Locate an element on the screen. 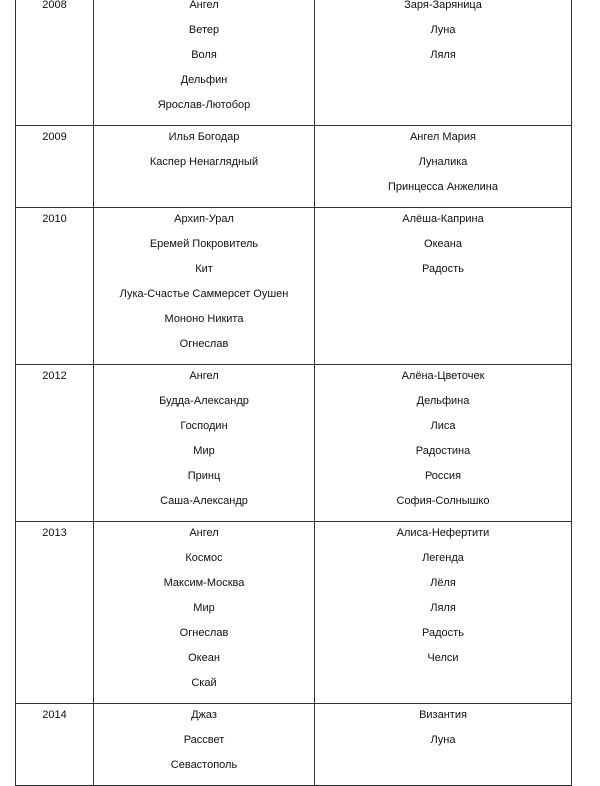 Image resolution: width=600 pixels, height=786 pixels. name-item: Океана is located at coordinates (443, 244).